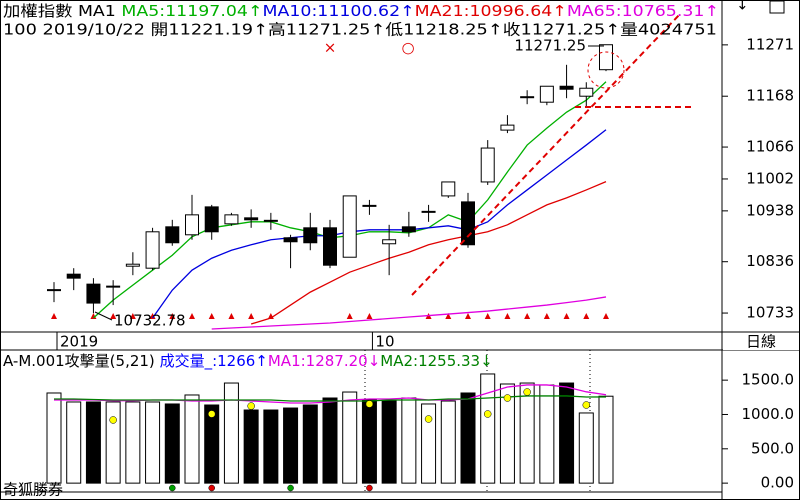  I want to click on scroll-icon: ↓, so click(742, 7).